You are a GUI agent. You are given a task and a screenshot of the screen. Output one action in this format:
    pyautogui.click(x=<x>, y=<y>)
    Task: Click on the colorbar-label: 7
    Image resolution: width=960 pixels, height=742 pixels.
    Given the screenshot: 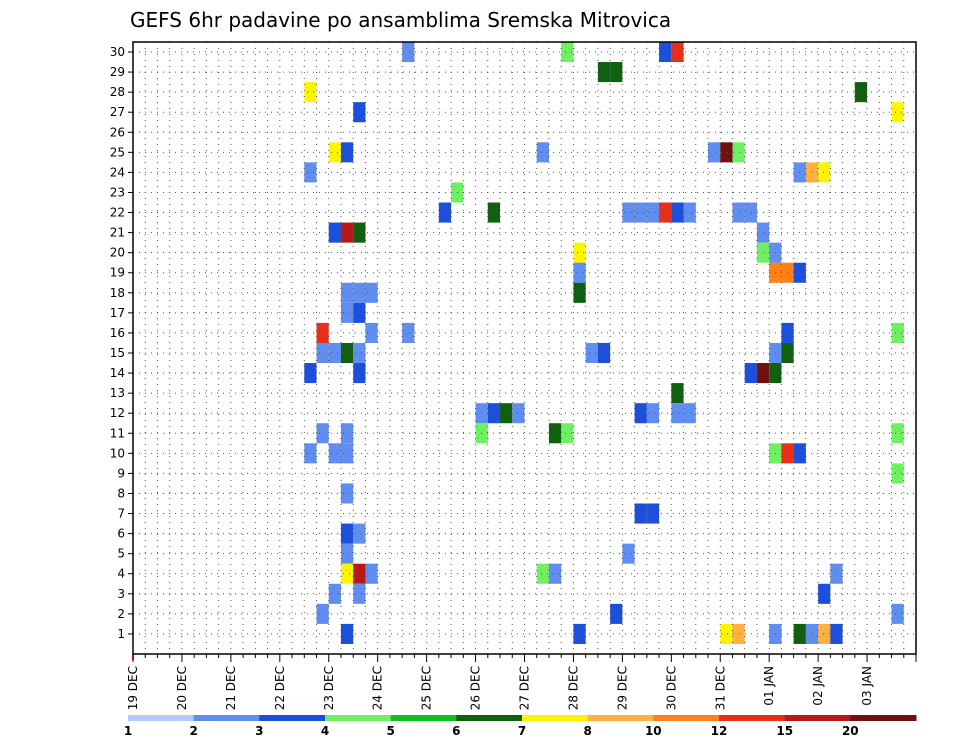 What is the action you would take?
    pyautogui.click(x=522, y=731)
    